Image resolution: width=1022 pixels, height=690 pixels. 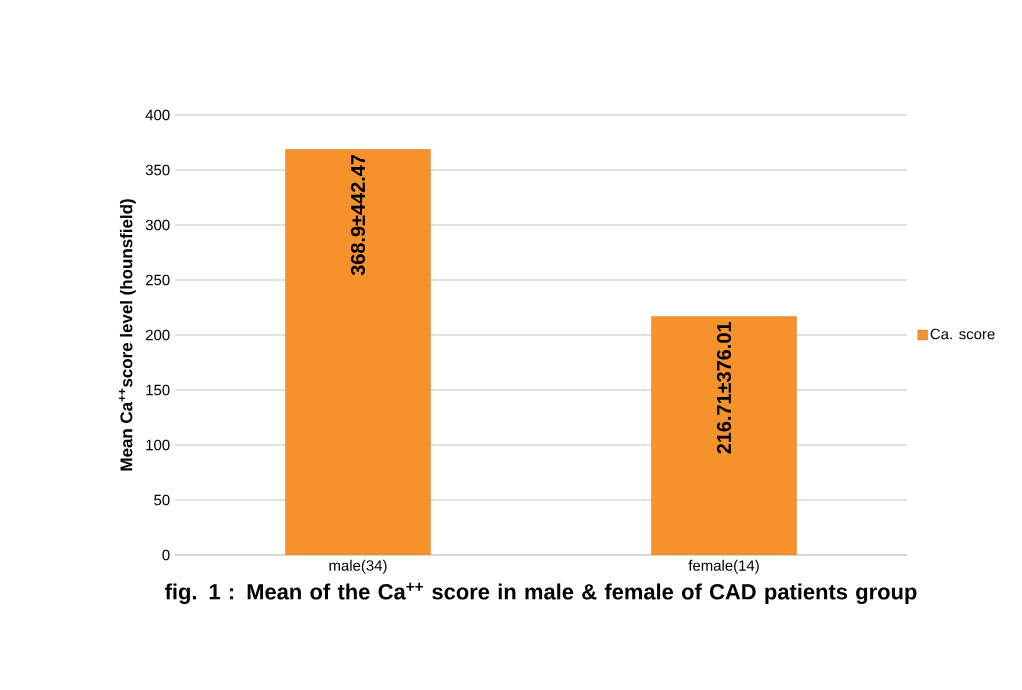 I want to click on y-tick-label: 50, so click(x=162, y=500).